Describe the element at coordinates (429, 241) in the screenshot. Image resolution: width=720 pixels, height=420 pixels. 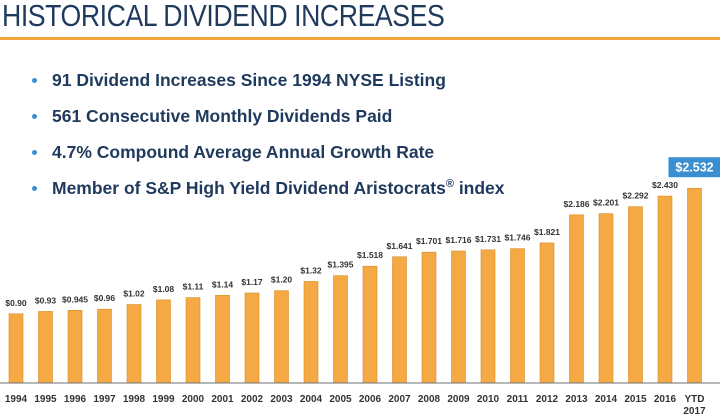
I see `value-label: $1.701` at that location.